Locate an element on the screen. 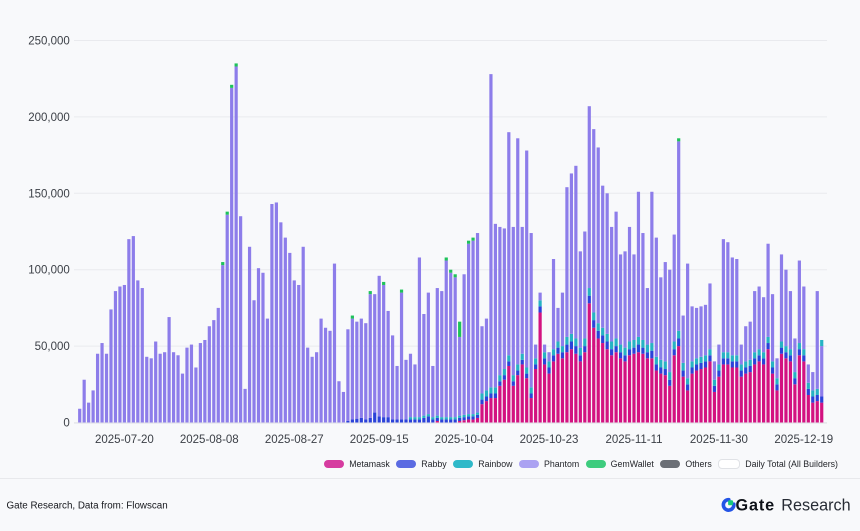  svg-text: 2025-10-23 is located at coordinates (549, 440).